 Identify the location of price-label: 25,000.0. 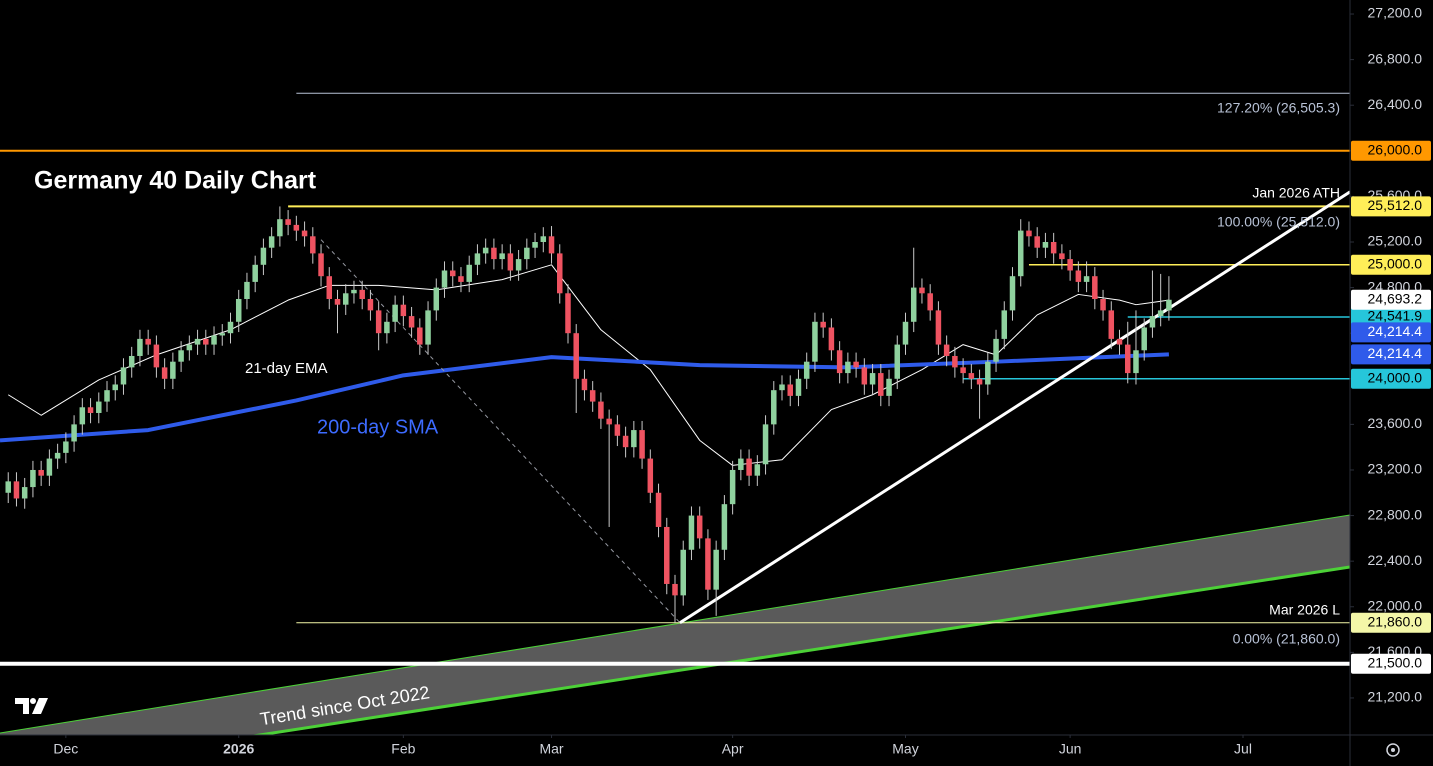
(1395, 263).